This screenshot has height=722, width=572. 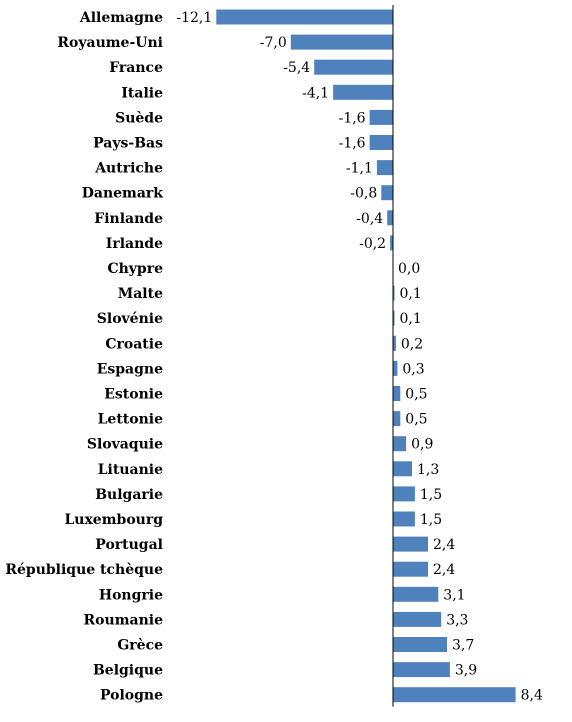 I want to click on value-label: 1,3, so click(x=428, y=470).